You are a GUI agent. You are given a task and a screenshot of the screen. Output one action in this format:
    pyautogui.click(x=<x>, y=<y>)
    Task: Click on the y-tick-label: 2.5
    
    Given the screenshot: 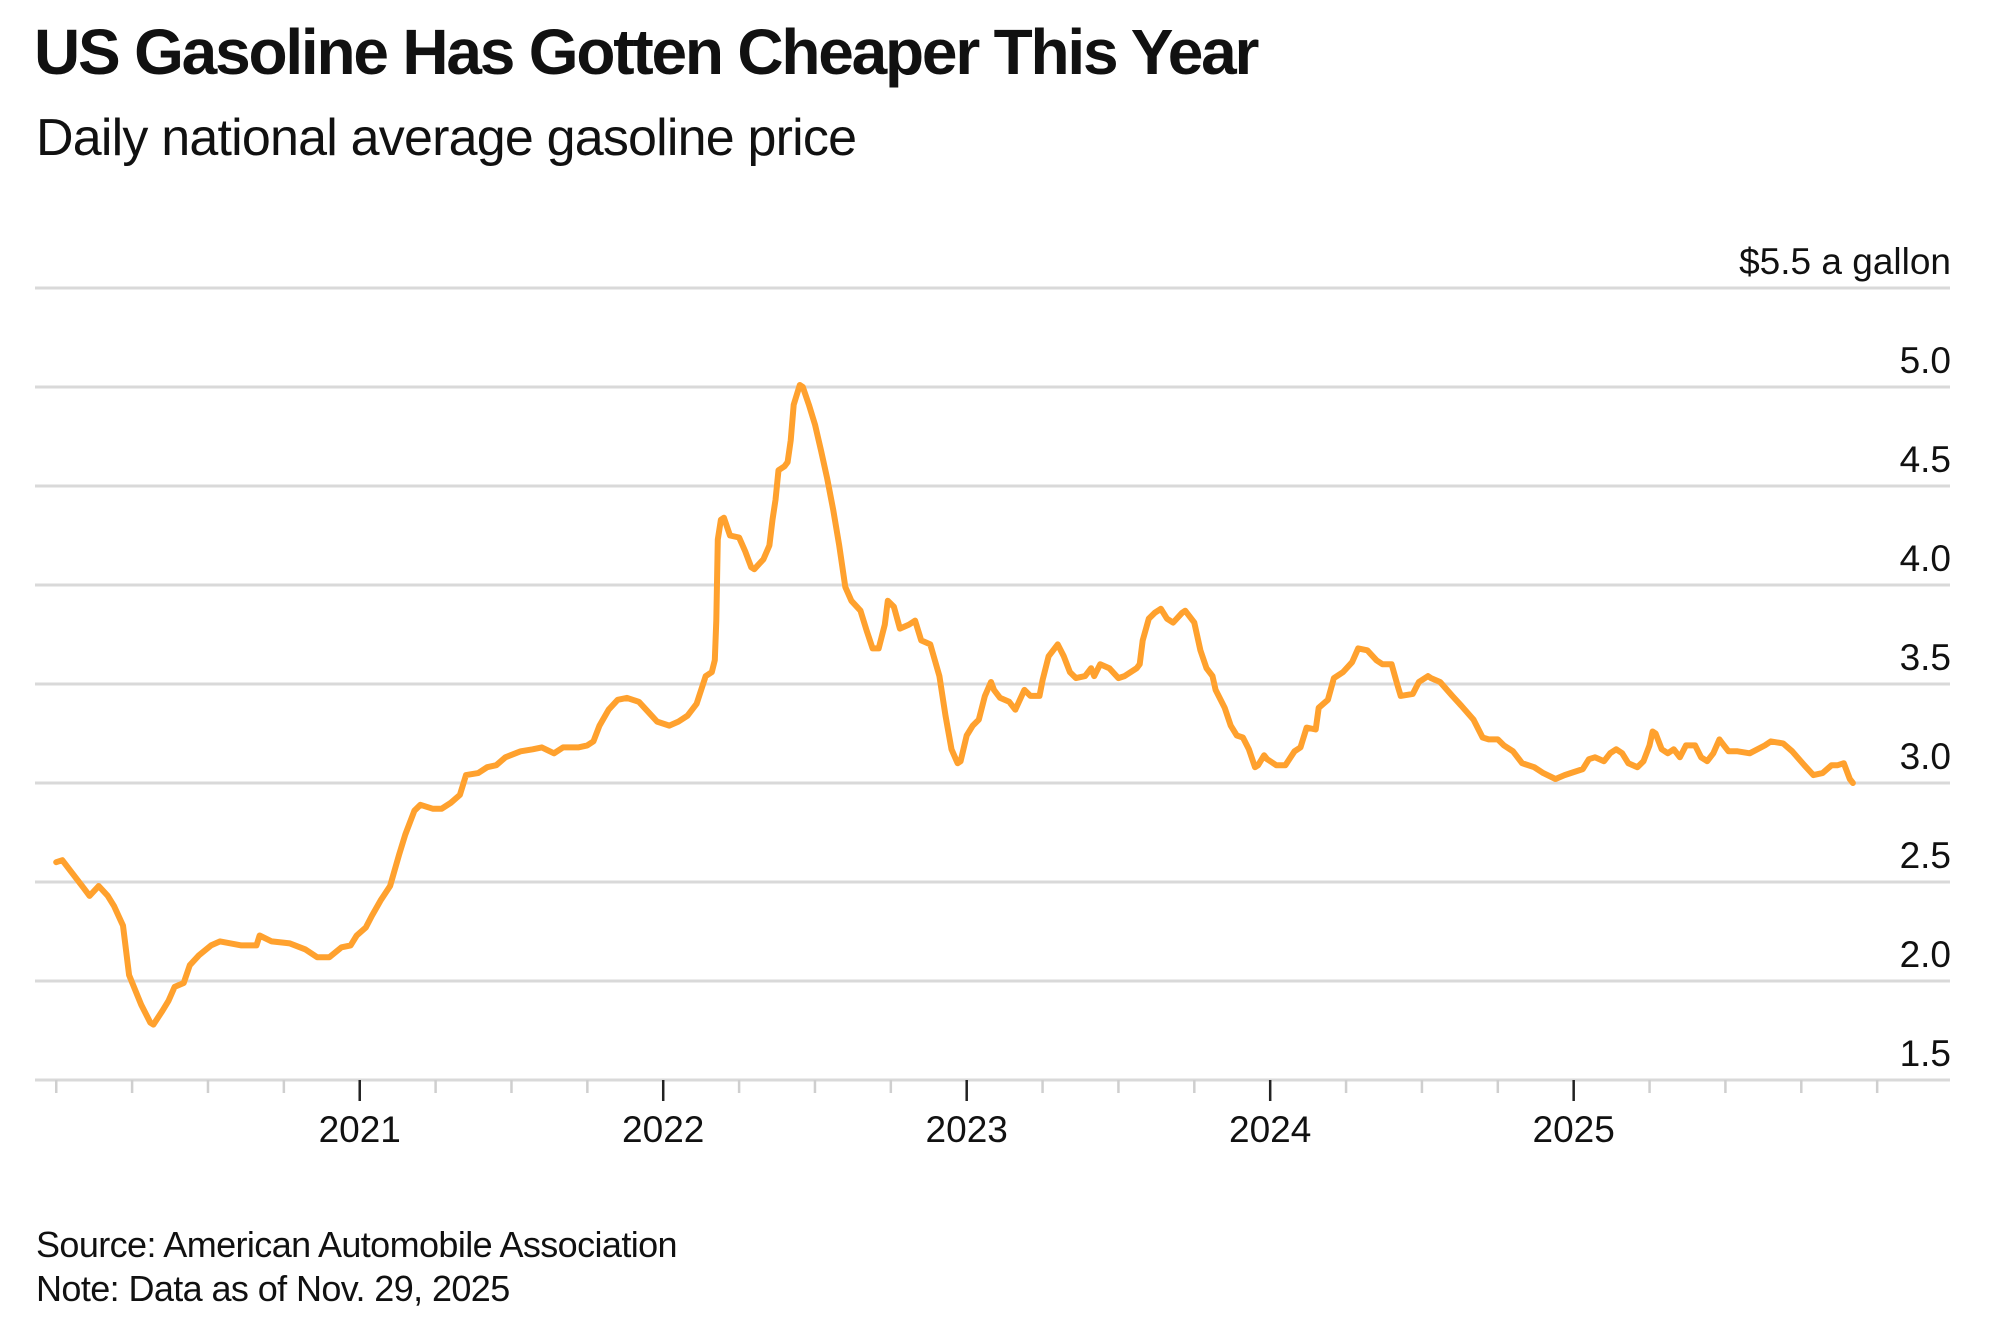 What is the action you would take?
    pyautogui.click(x=1925, y=855)
    